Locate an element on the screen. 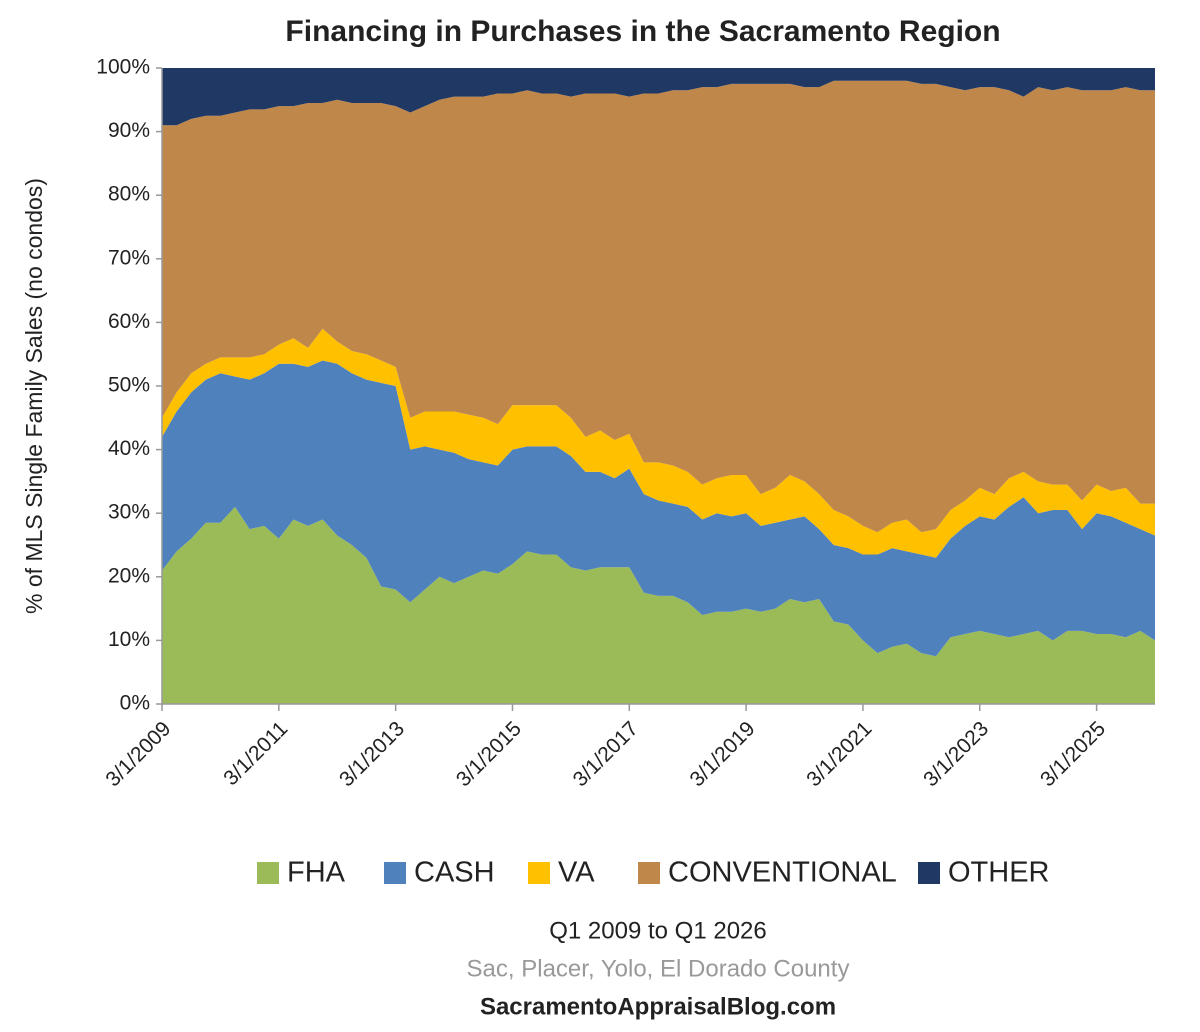  x-tick-label: 3/1/2017 is located at coordinates (606, 754).